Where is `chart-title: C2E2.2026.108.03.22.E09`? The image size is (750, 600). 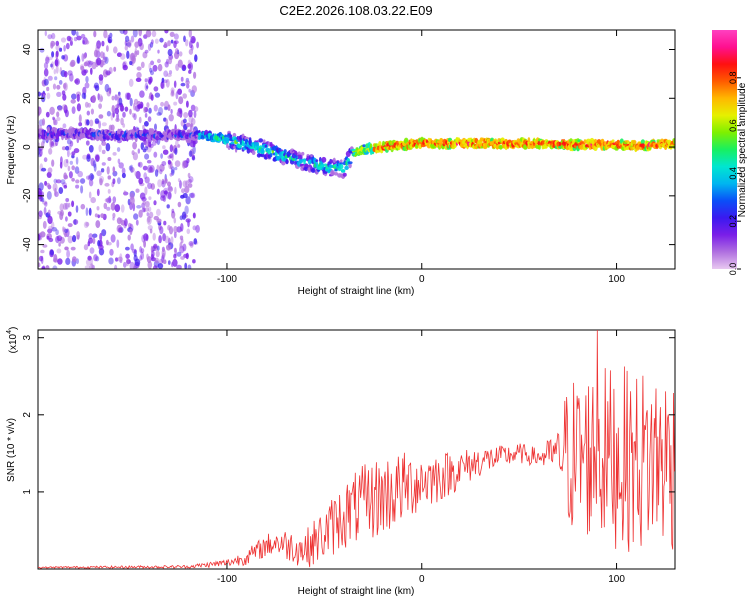 chart-title: C2E2.2026.108.03.22.E09 is located at coordinates (355, 10).